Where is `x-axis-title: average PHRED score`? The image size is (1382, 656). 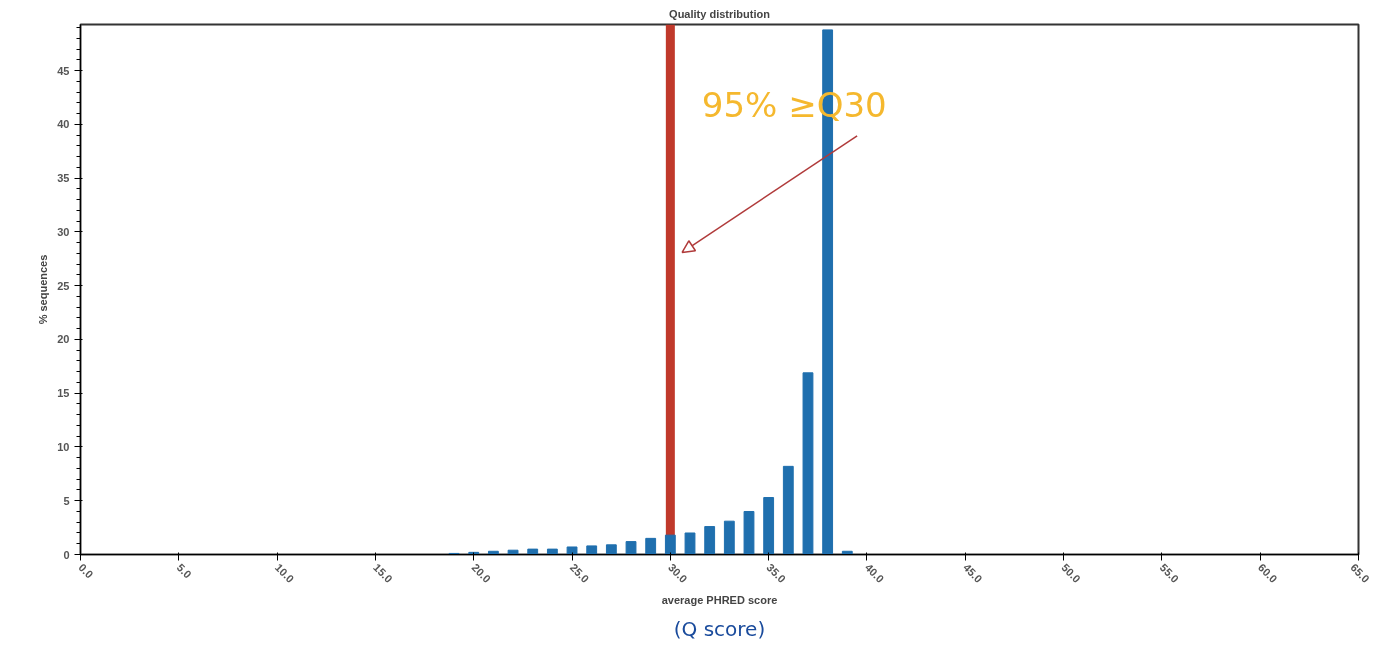
x-axis-title: average PHRED score is located at coordinates (719, 600).